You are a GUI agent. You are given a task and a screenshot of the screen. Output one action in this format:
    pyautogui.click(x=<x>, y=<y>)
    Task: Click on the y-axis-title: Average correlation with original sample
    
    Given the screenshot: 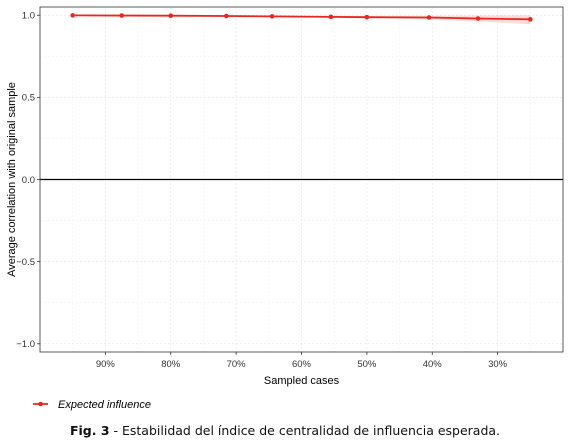 What is the action you would take?
    pyautogui.click(x=12, y=179)
    